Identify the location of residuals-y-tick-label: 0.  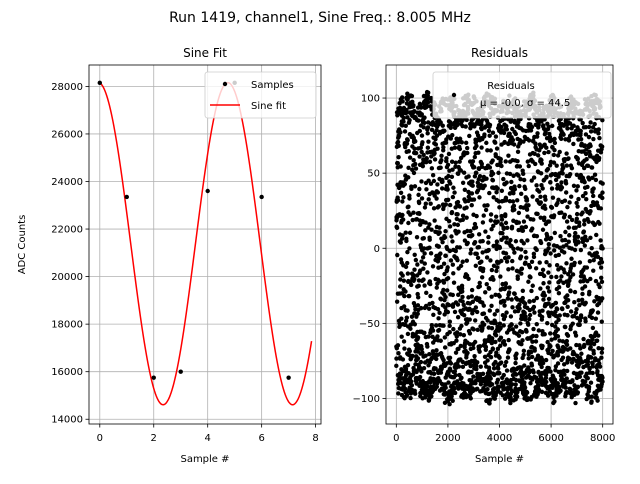
(377, 249).